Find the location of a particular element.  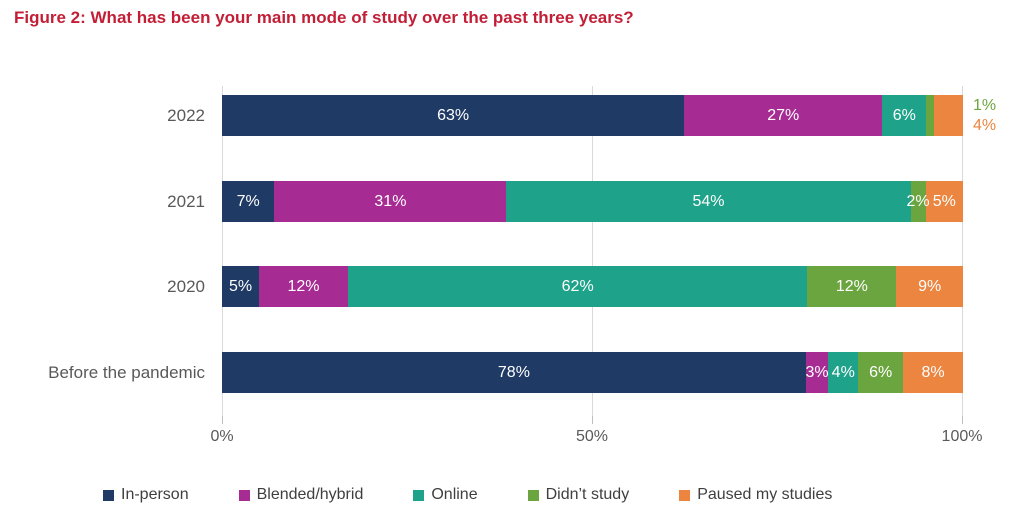

category-label: 2020 is located at coordinates (186, 286).